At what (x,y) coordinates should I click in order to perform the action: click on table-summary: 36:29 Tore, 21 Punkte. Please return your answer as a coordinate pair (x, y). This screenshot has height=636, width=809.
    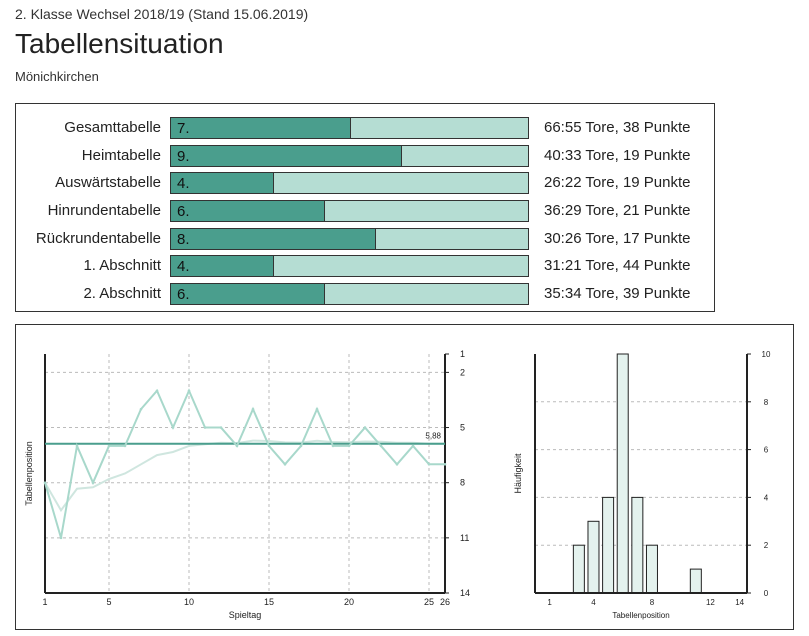
    Looking at the image, I should click on (617, 210).